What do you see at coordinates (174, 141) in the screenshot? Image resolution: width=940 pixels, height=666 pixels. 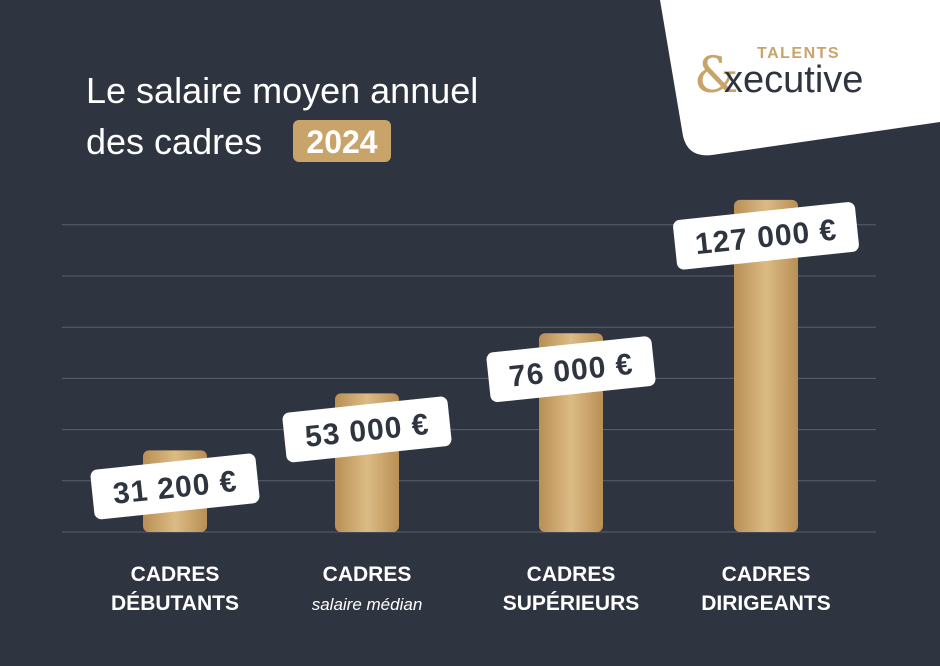 I see `chart-title: des cadres` at bounding box center [174, 141].